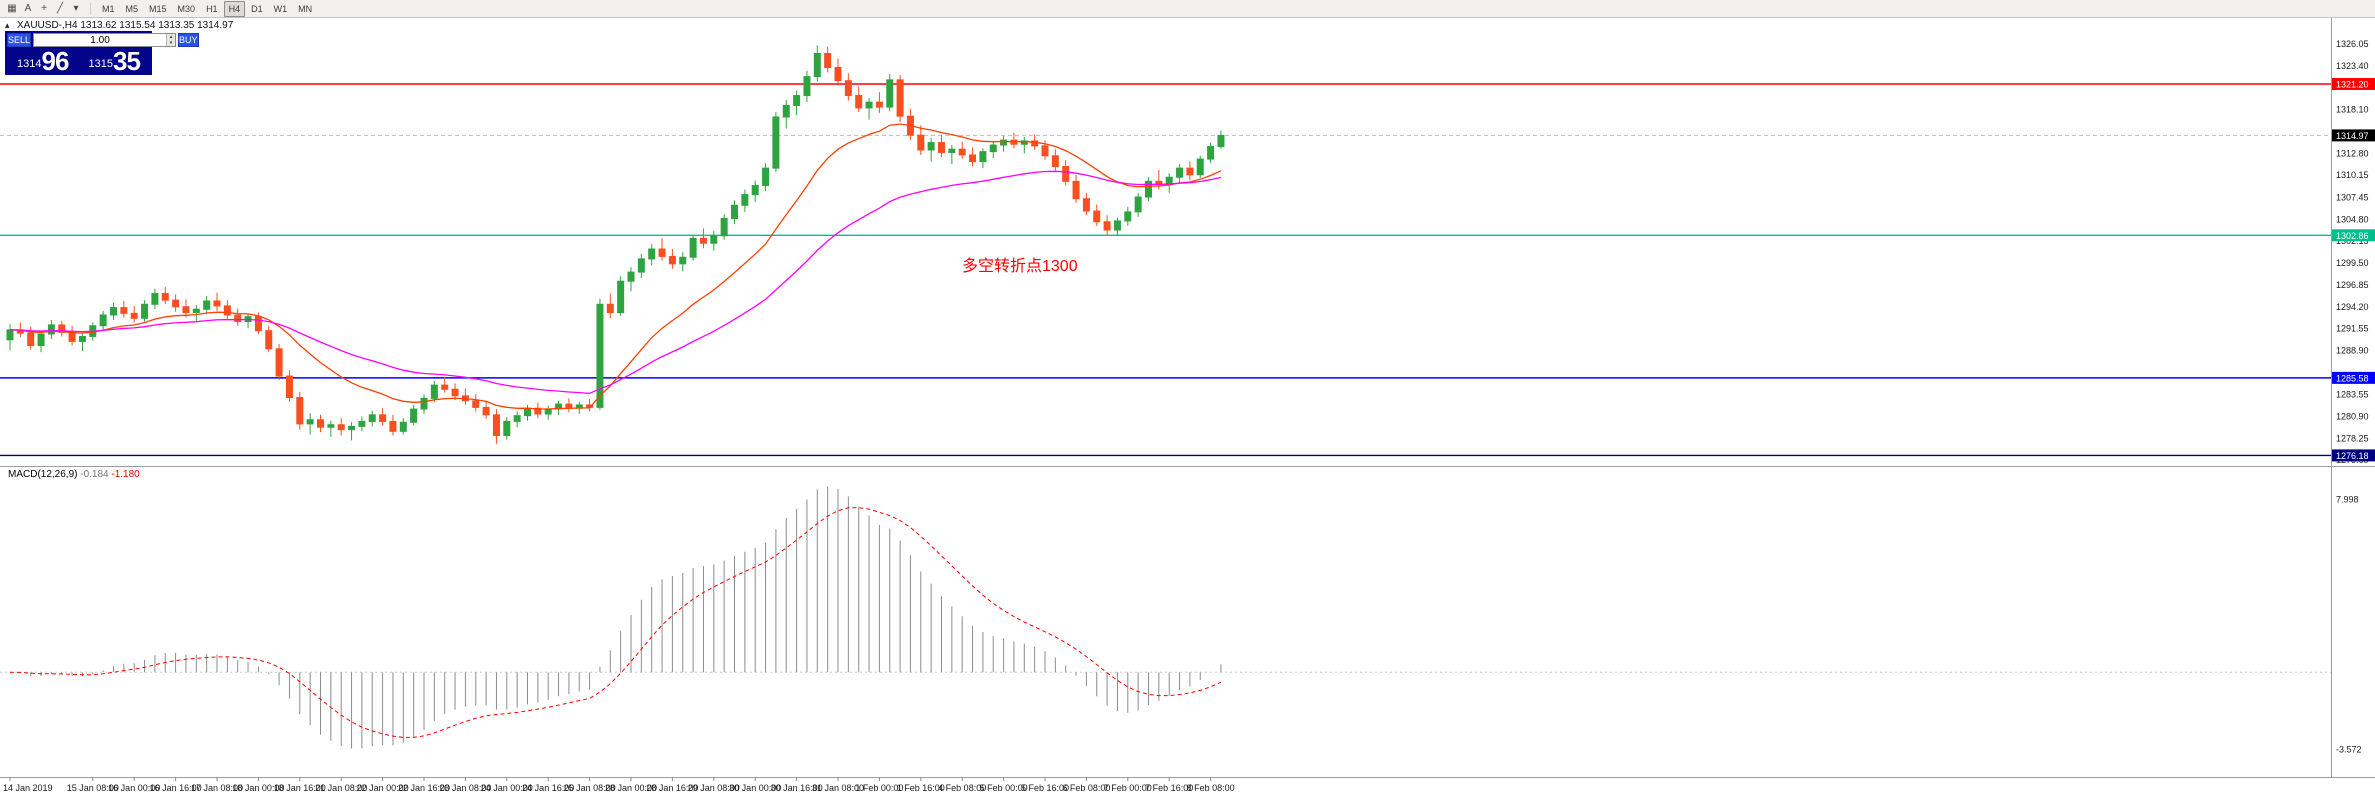 The image size is (2375, 803). What do you see at coordinates (631, 788) in the screenshot?
I see `svg-text: 28 Jan 00:00` at bounding box center [631, 788].